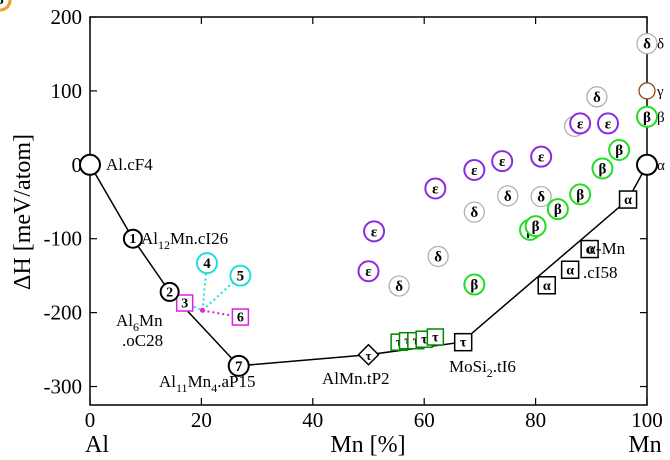  Describe the element at coordinates (644, 445) in the screenshot. I see `x-end-label-right: Mn` at that location.